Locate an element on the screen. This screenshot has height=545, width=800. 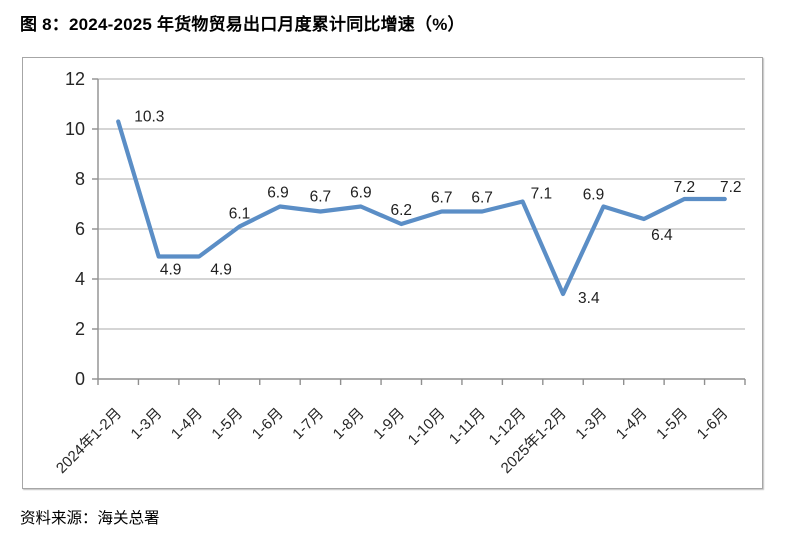
x-axis-label: 2024年1-2月 is located at coordinates (89, 441).